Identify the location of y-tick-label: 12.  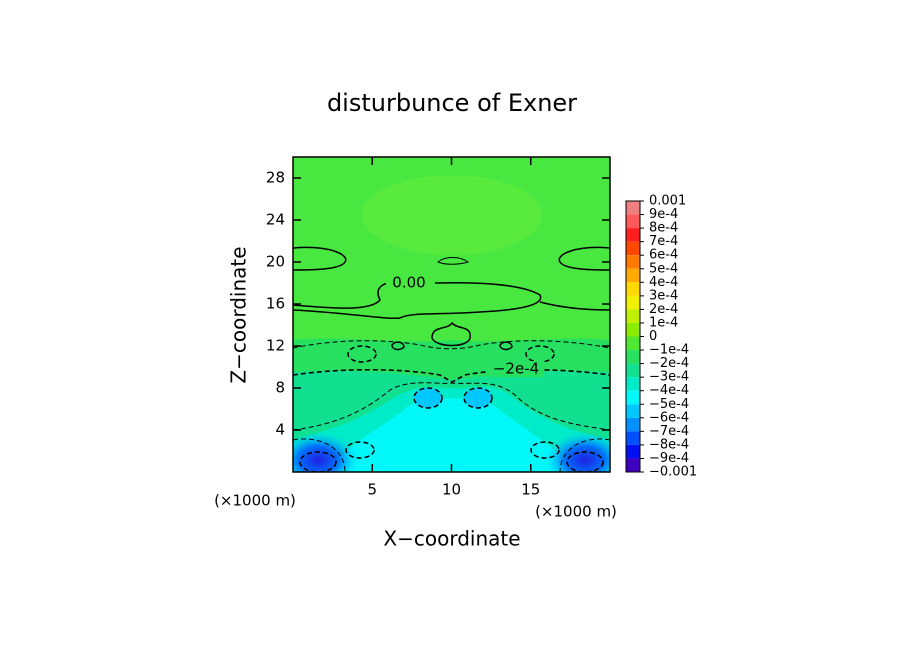
(275, 346).